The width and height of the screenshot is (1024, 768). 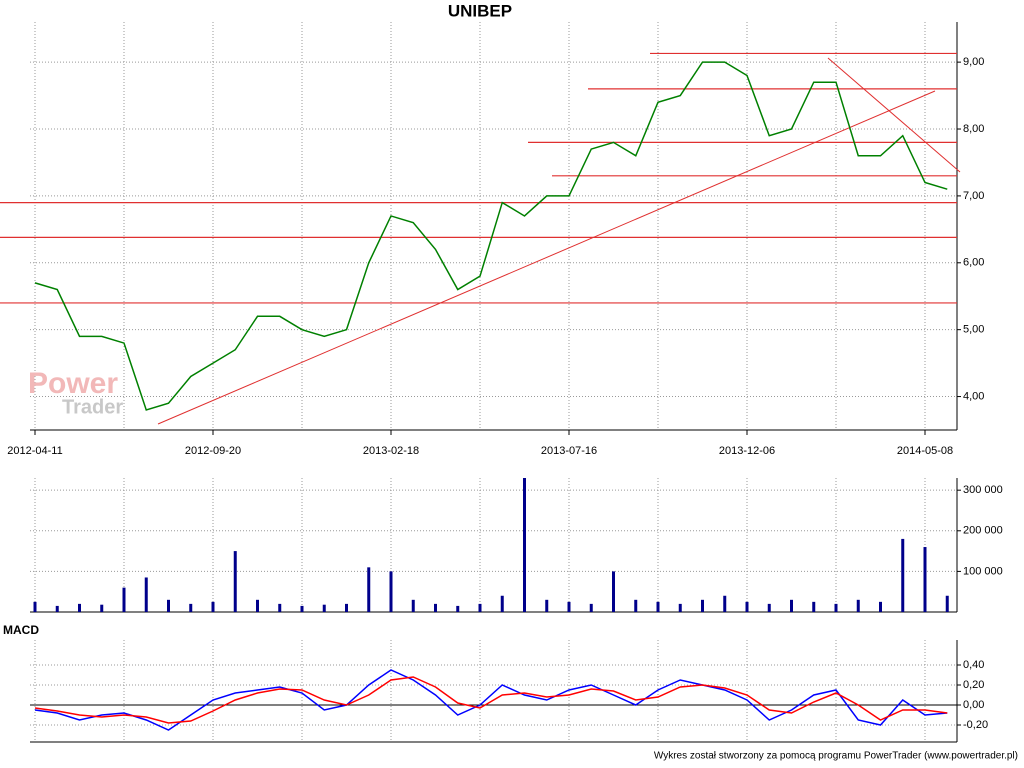 I want to click on y-tick-label: 6,00, so click(x=973, y=263).